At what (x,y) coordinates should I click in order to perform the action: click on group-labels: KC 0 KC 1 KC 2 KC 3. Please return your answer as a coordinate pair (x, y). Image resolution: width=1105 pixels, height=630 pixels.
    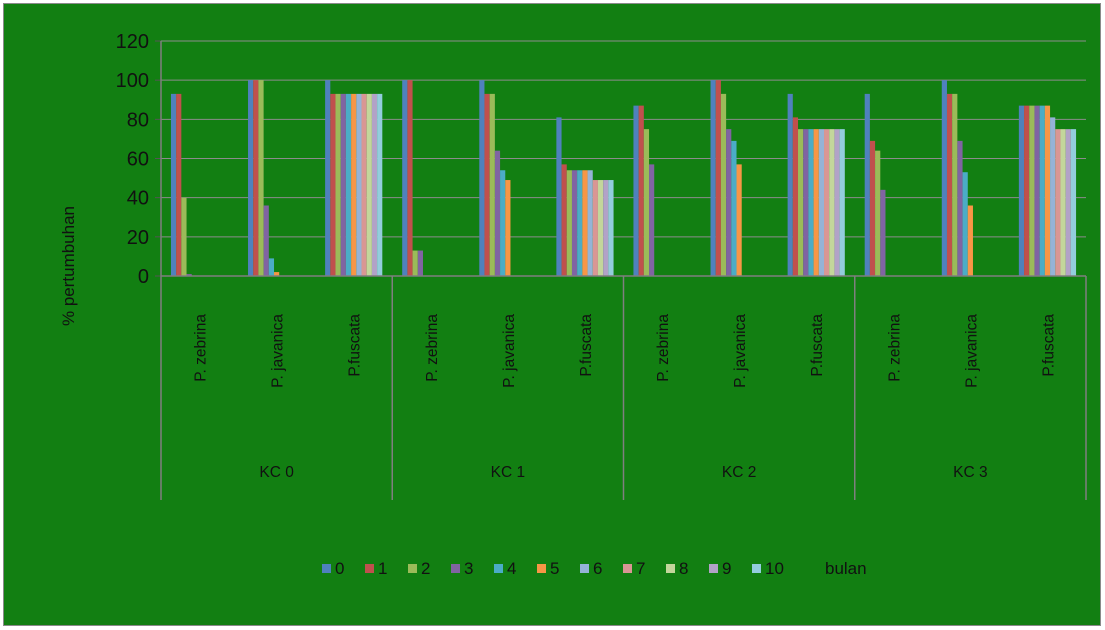
    Looking at the image, I should click on (623, 472).